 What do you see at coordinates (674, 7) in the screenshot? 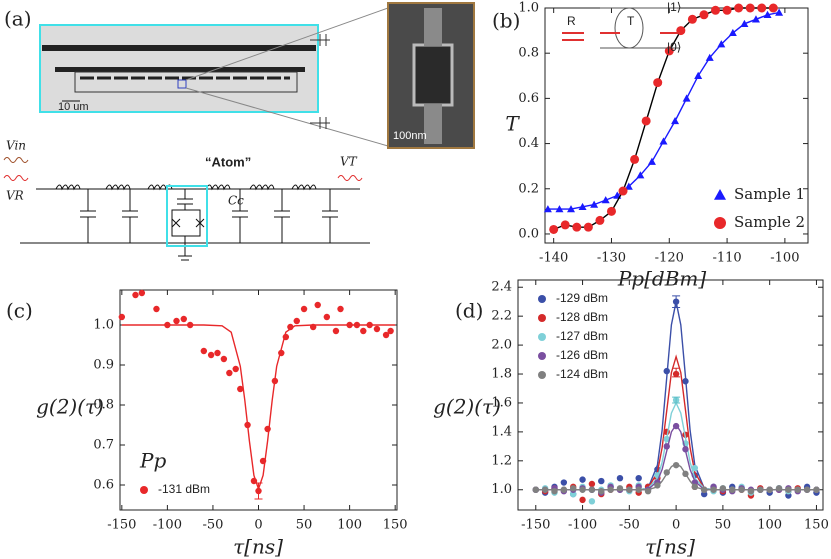
I see `annotation: |1⟩` at bounding box center [674, 7].